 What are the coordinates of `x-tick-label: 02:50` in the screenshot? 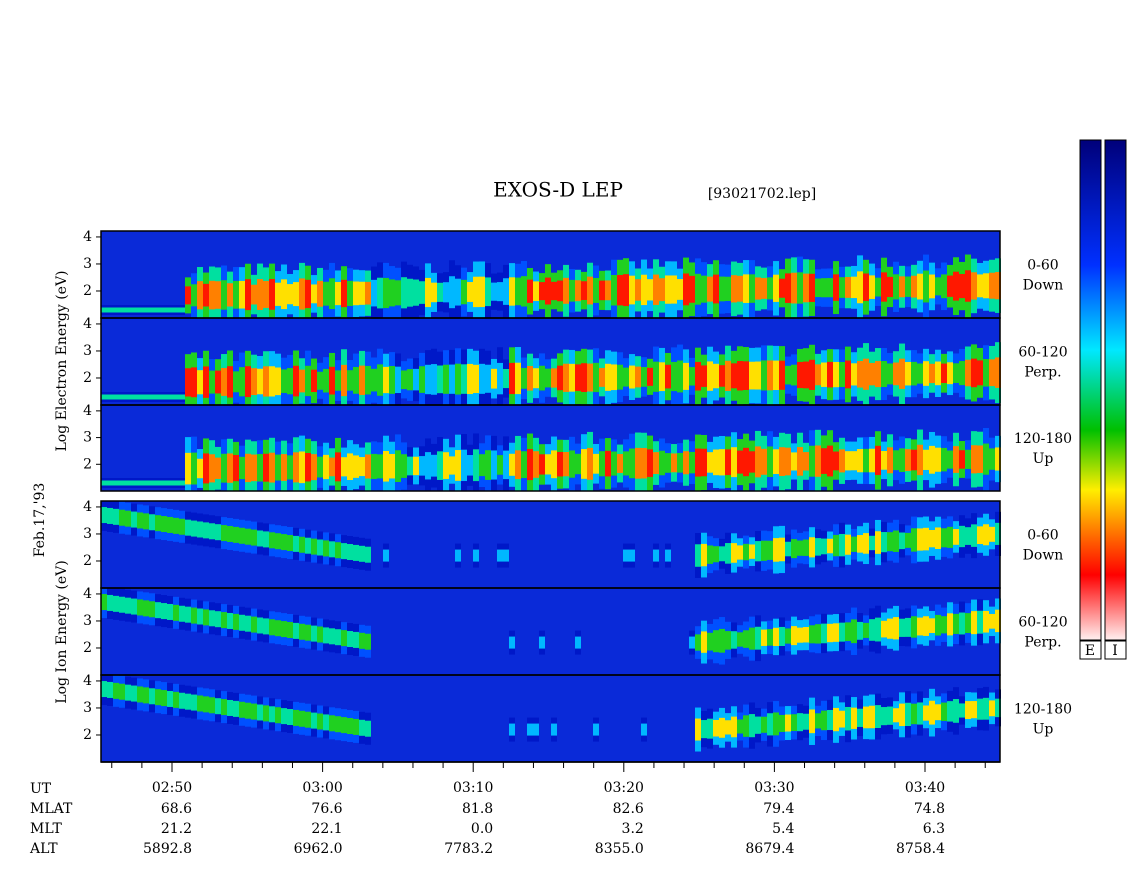 It's located at (172, 788).